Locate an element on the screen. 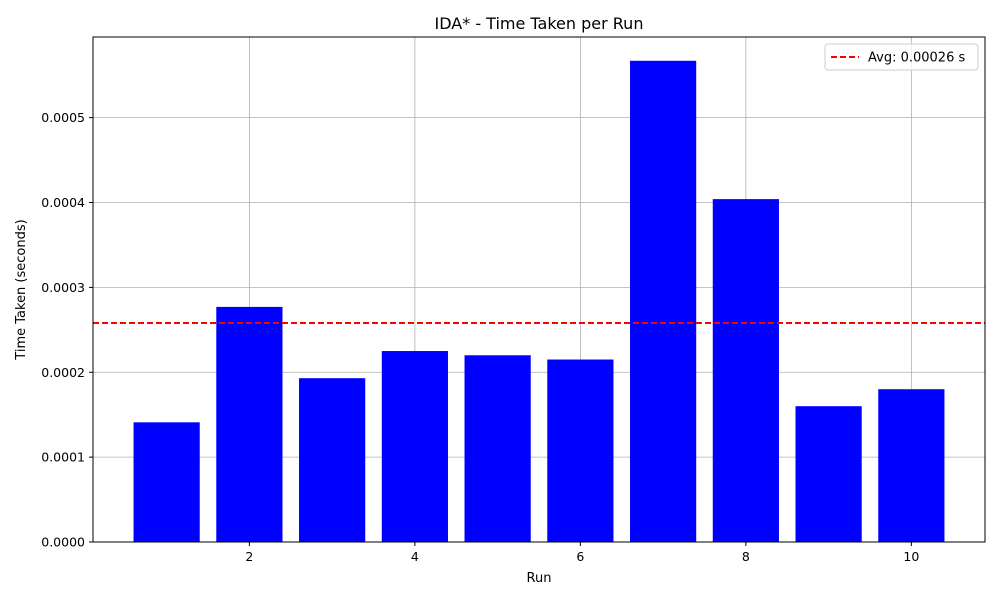 The width and height of the screenshot is (1000, 600). y-tick-label: 0.0000 is located at coordinates (63, 542).